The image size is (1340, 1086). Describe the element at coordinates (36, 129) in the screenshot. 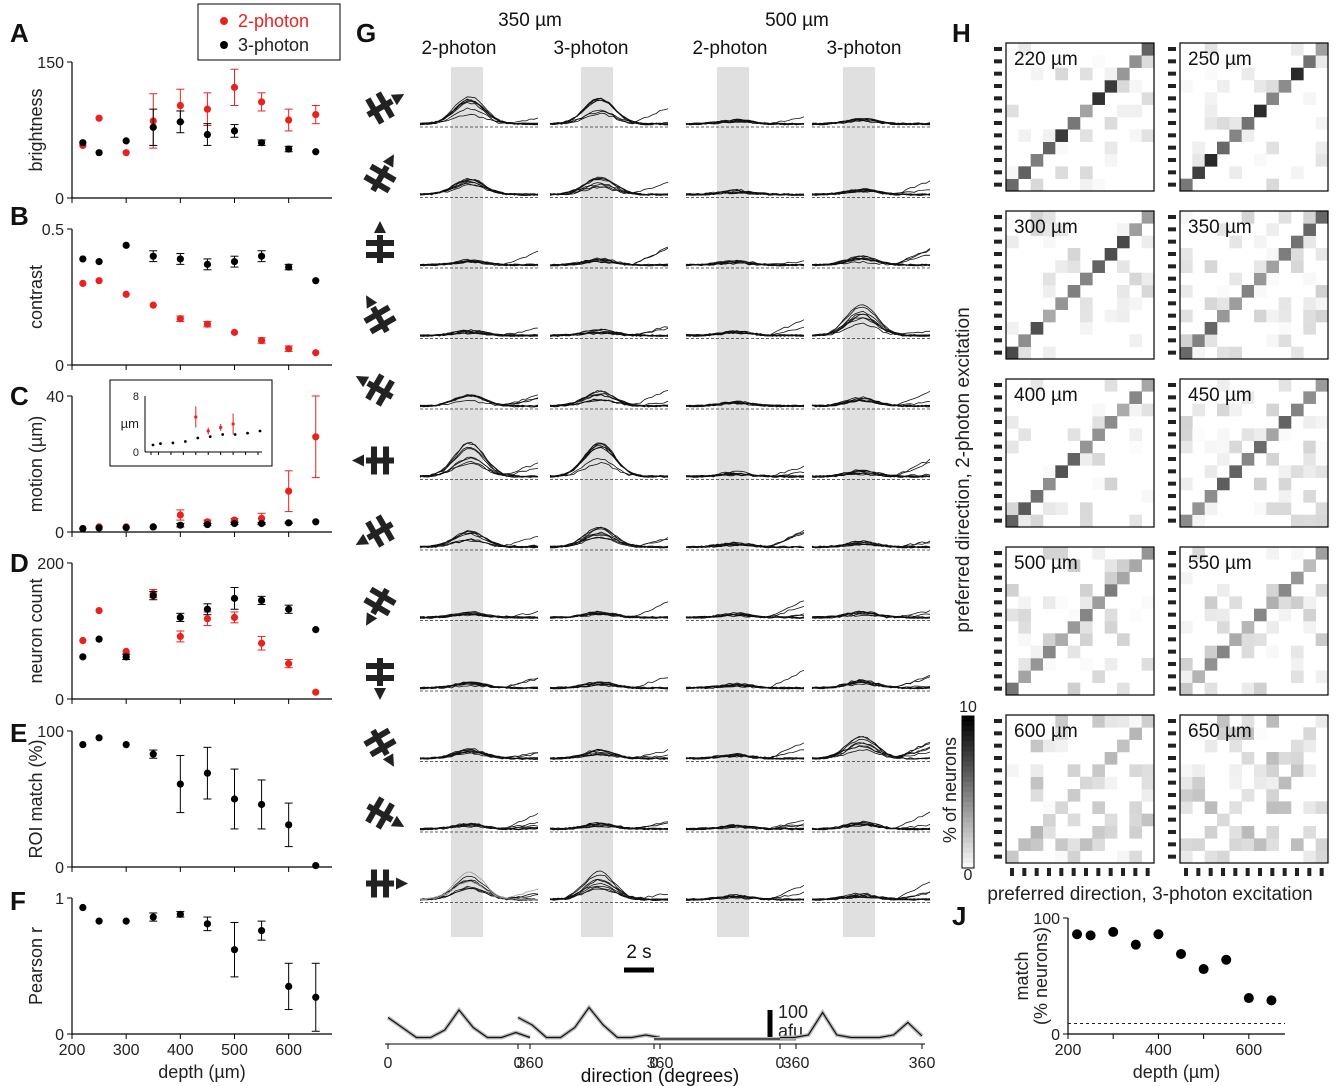

I see `a-ylabel-0: brightness` at that location.